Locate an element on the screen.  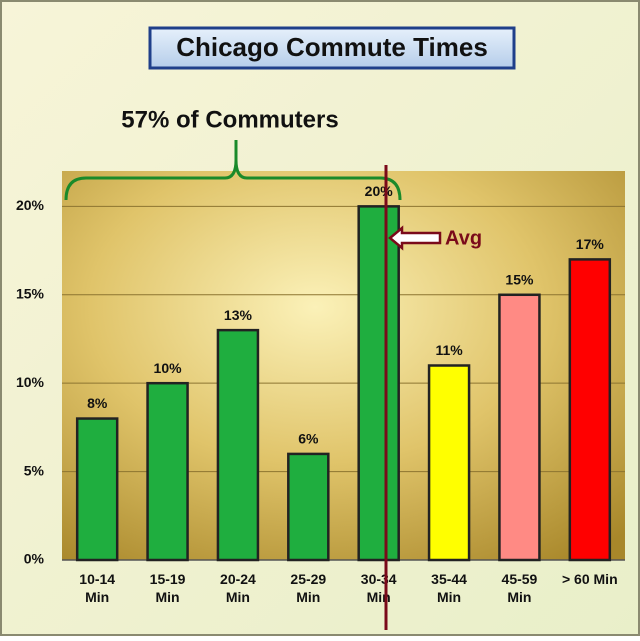
value-label: 8% is located at coordinates (97, 403).